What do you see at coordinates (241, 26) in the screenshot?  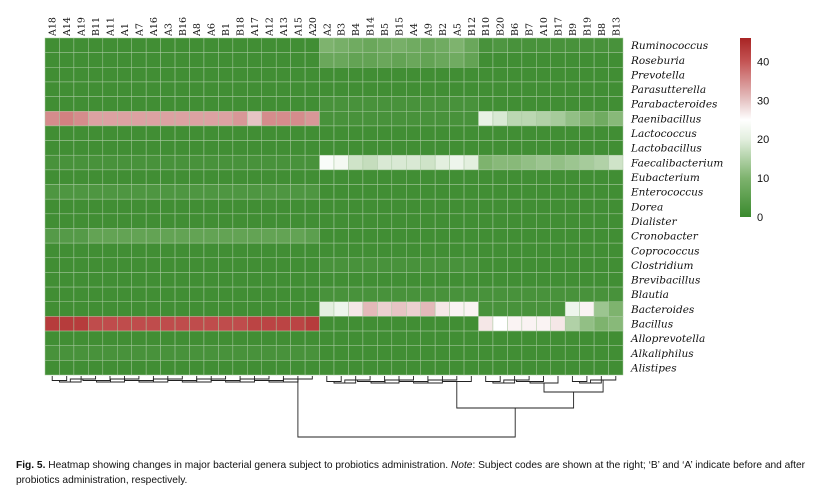 I see `column-label: B18` at bounding box center [241, 26].